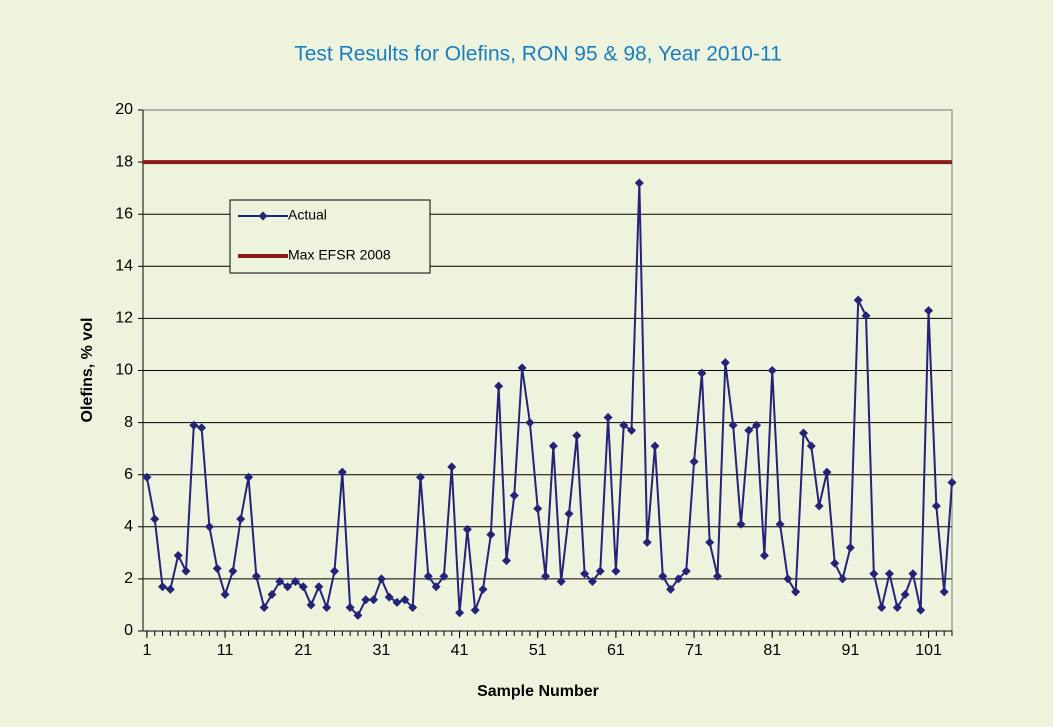  What do you see at coordinates (382, 650) in the screenshot?
I see `x-tick-label: 31` at bounding box center [382, 650].